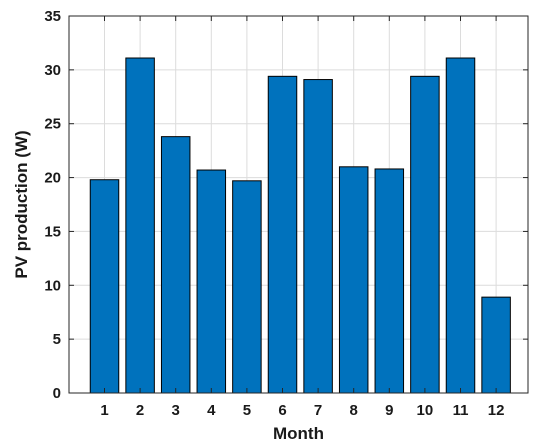 This screenshot has height=447, width=550. I want to click on x-tick-label: 1, so click(104, 410).